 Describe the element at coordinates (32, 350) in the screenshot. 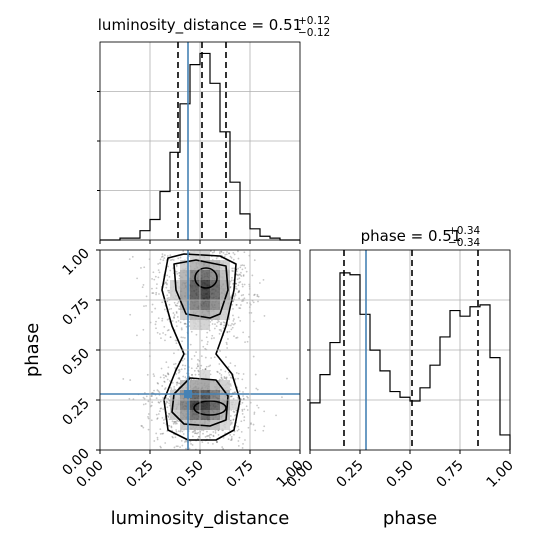

I see `y-axis-label-phase: phase` at that location.